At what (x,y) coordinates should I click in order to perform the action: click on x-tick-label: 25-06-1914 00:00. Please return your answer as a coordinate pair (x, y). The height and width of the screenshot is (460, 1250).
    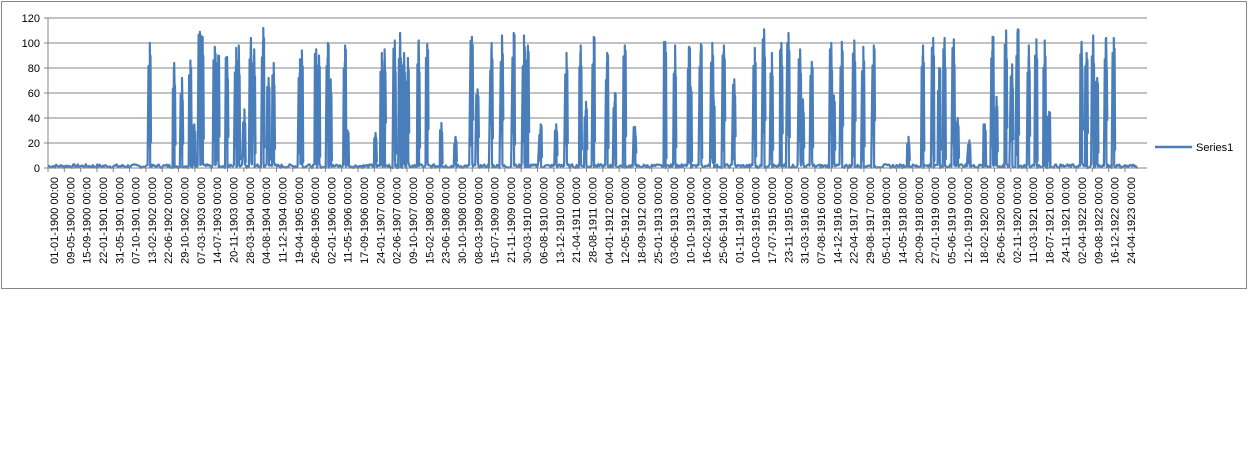
    Looking at the image, I should click on (724, 220).